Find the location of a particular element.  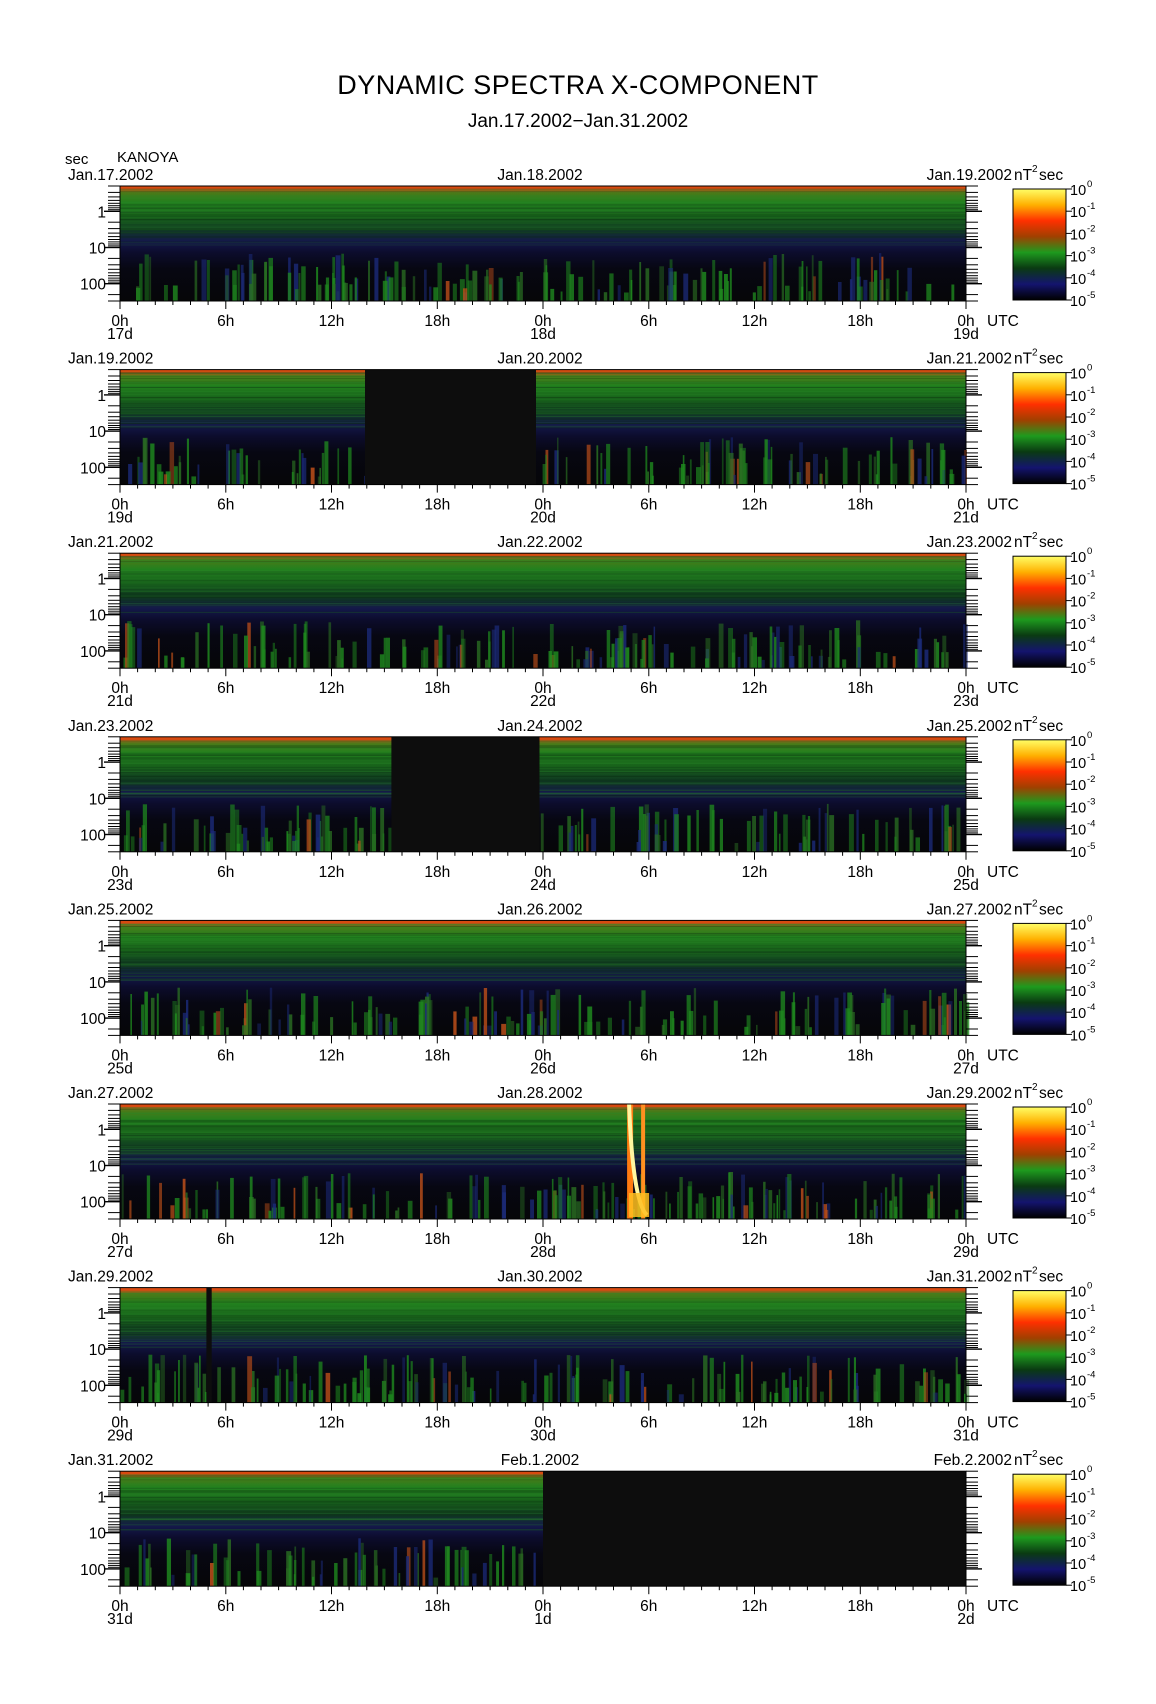

day-label: 22d is located at coordinates (543, 701).